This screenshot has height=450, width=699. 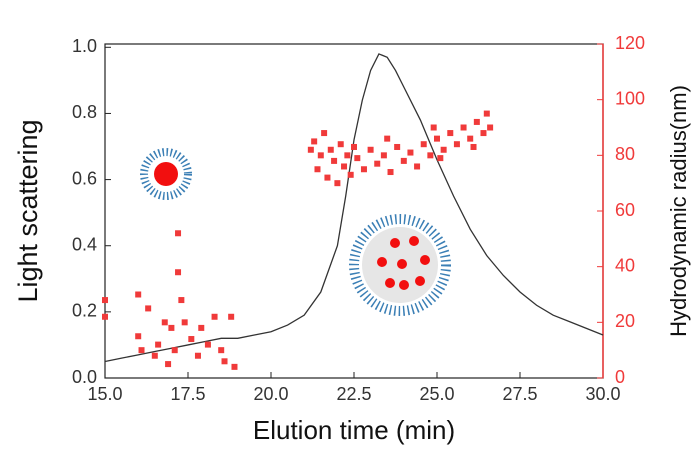 What do you see at coordinates (187, 394) in the screenshot?
I see `x-tick-label: 17.5` at bounding box center [187, 394].